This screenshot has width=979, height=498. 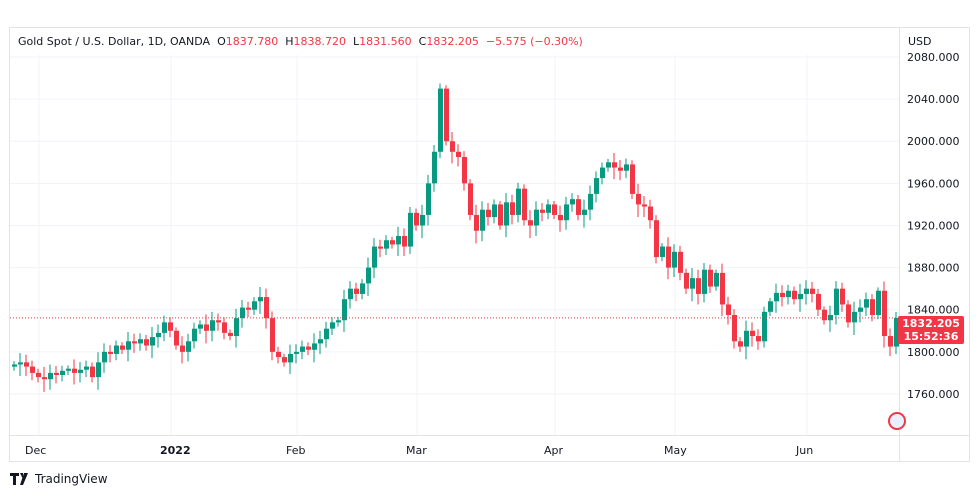 What do you see at coordinates (933, 268) in the screenshot?
I see `y-tick-label: 1880.000` at bounding box center [933, 268].